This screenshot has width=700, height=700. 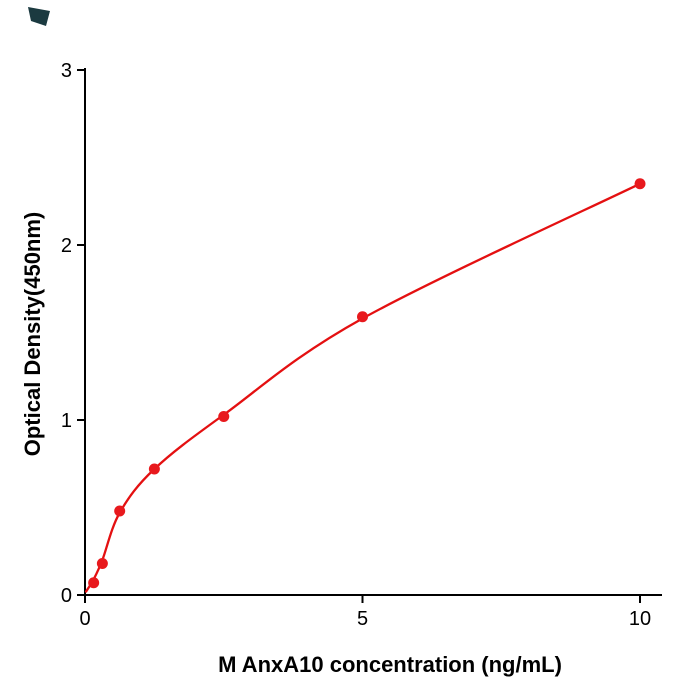 I want to click on x-tick-label: 0, so click(x=84, y=619).